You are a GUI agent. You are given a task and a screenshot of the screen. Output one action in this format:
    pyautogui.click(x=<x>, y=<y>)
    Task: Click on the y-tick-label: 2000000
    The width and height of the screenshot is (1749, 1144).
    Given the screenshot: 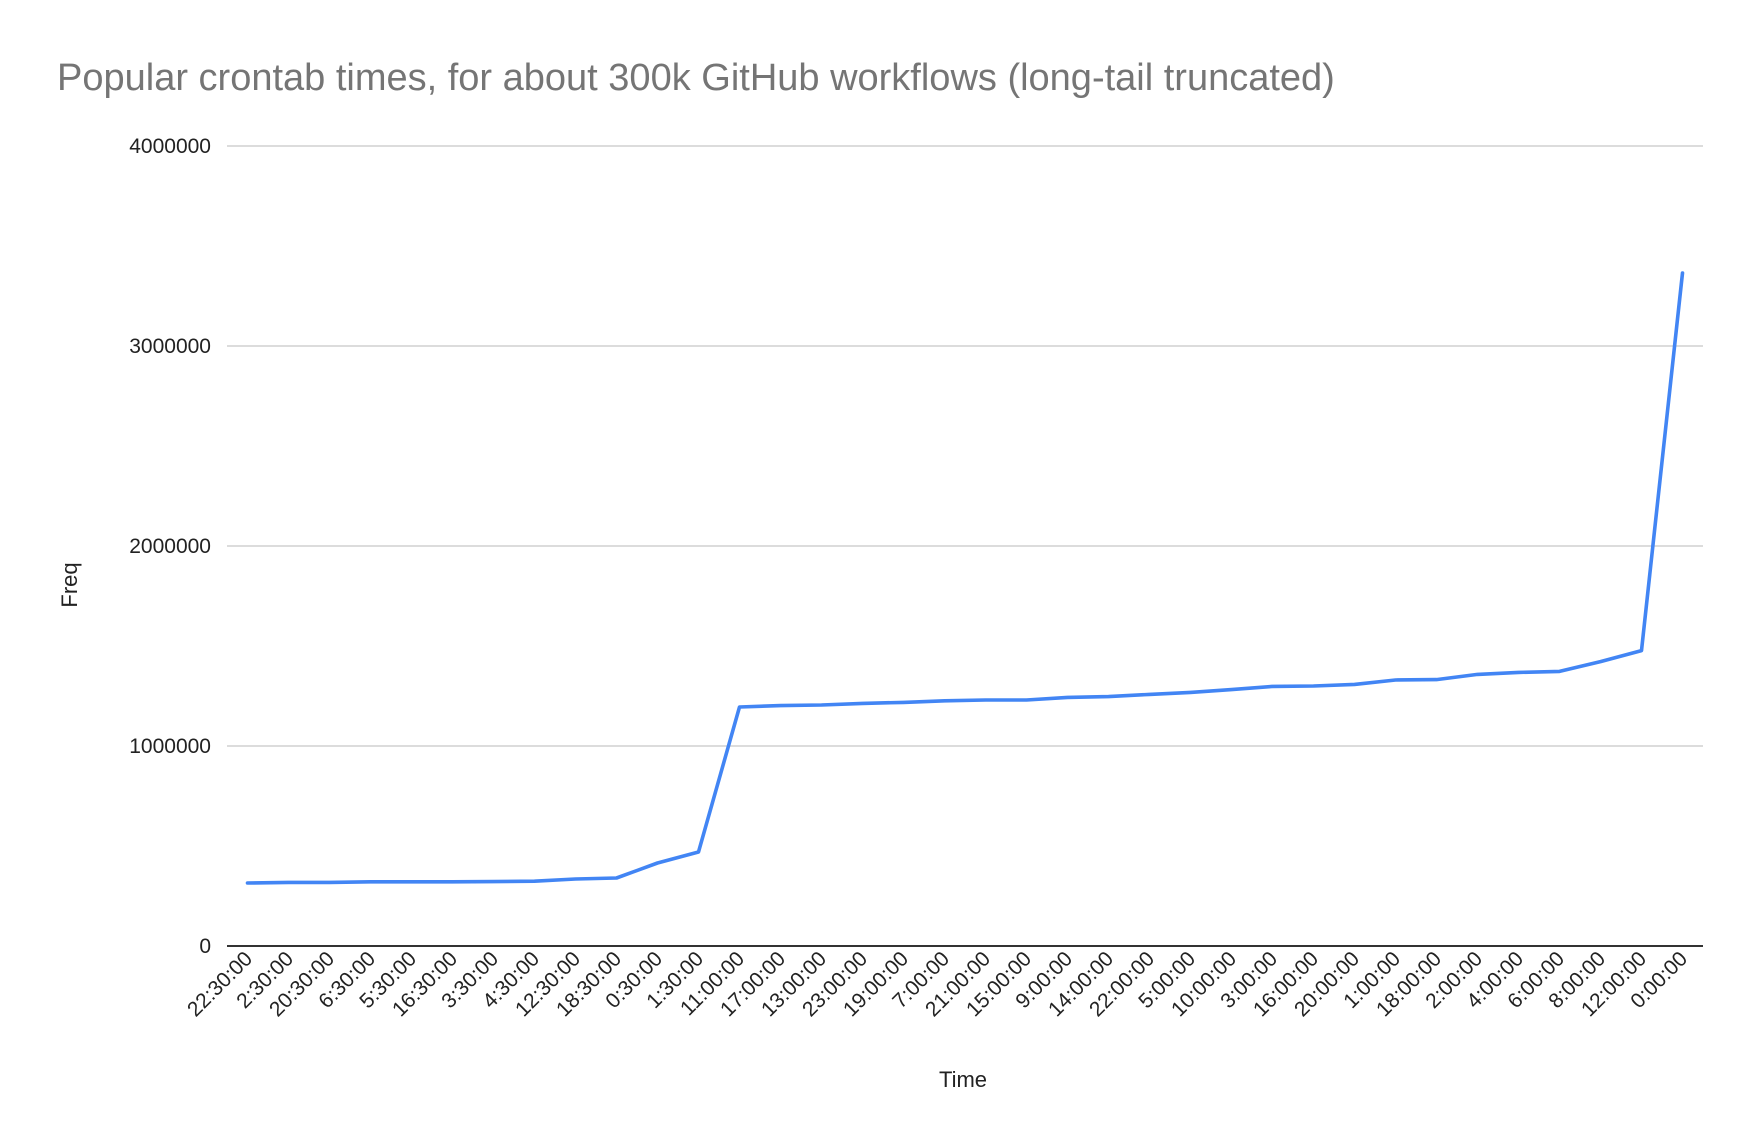 What is the action you would take?
    pyautogui.click(x=170, y=546)
    